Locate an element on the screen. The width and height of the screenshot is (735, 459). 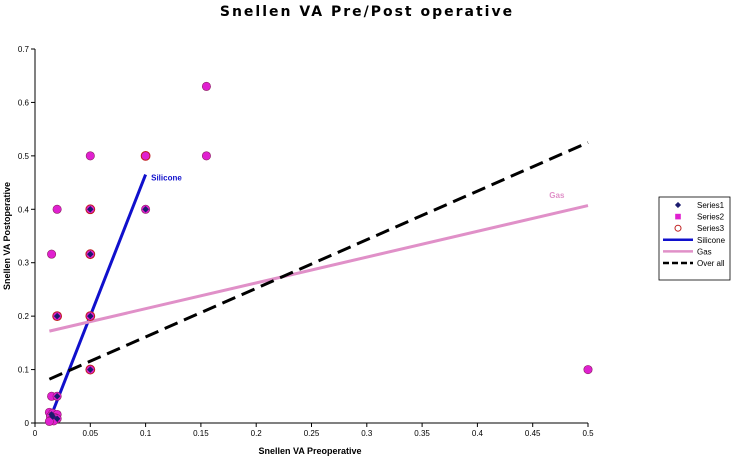
y-tick-label: 0.4 is located at coordinates (24, 209).